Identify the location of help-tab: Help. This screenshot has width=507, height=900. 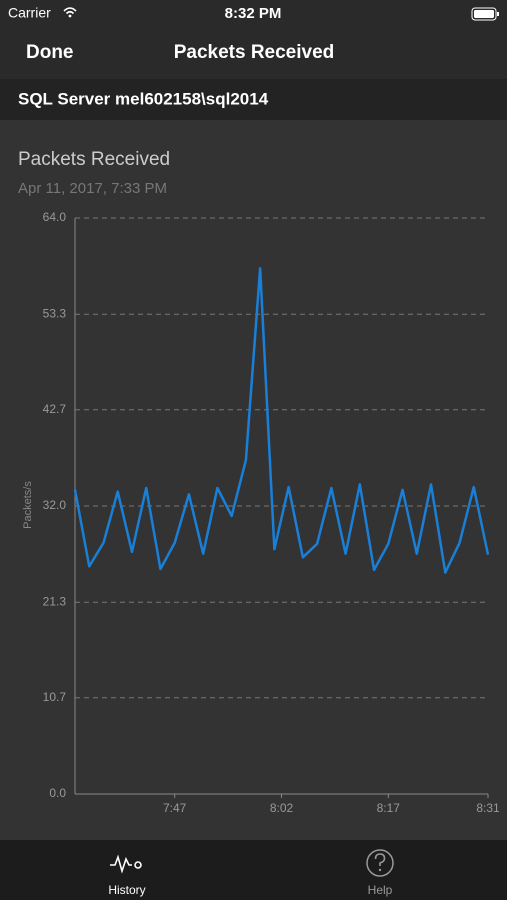
(380, 873).